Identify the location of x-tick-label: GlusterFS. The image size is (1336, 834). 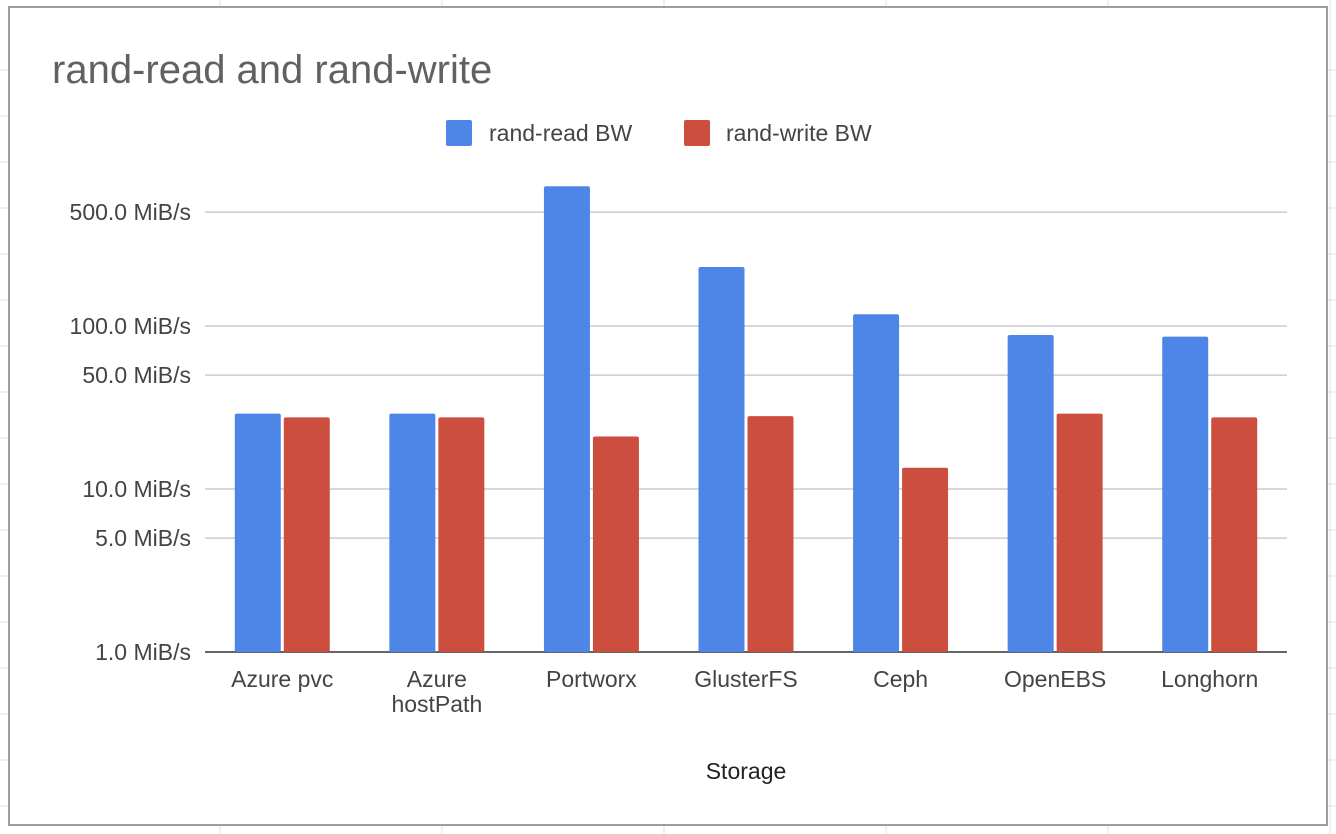
(746, 679).